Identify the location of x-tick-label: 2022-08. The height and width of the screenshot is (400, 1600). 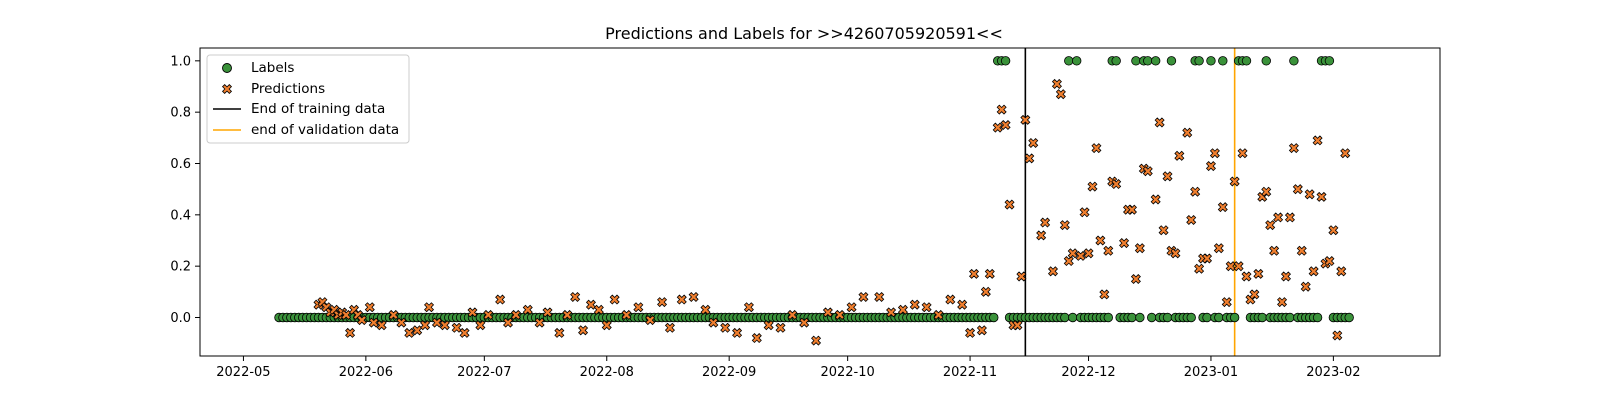
(607, 372).